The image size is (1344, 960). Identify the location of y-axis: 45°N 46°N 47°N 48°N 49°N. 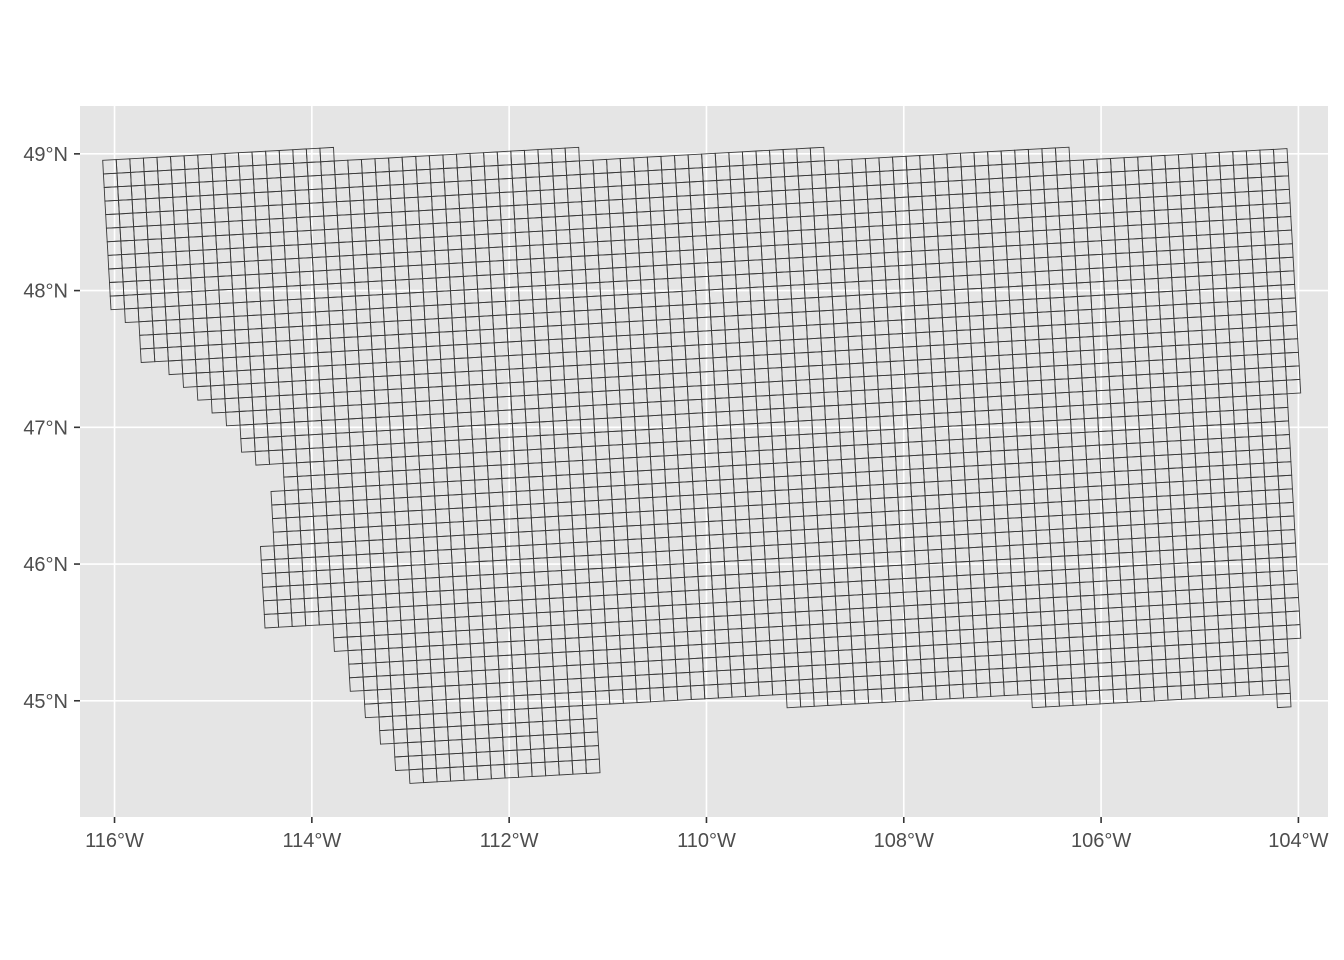
(51, 428).